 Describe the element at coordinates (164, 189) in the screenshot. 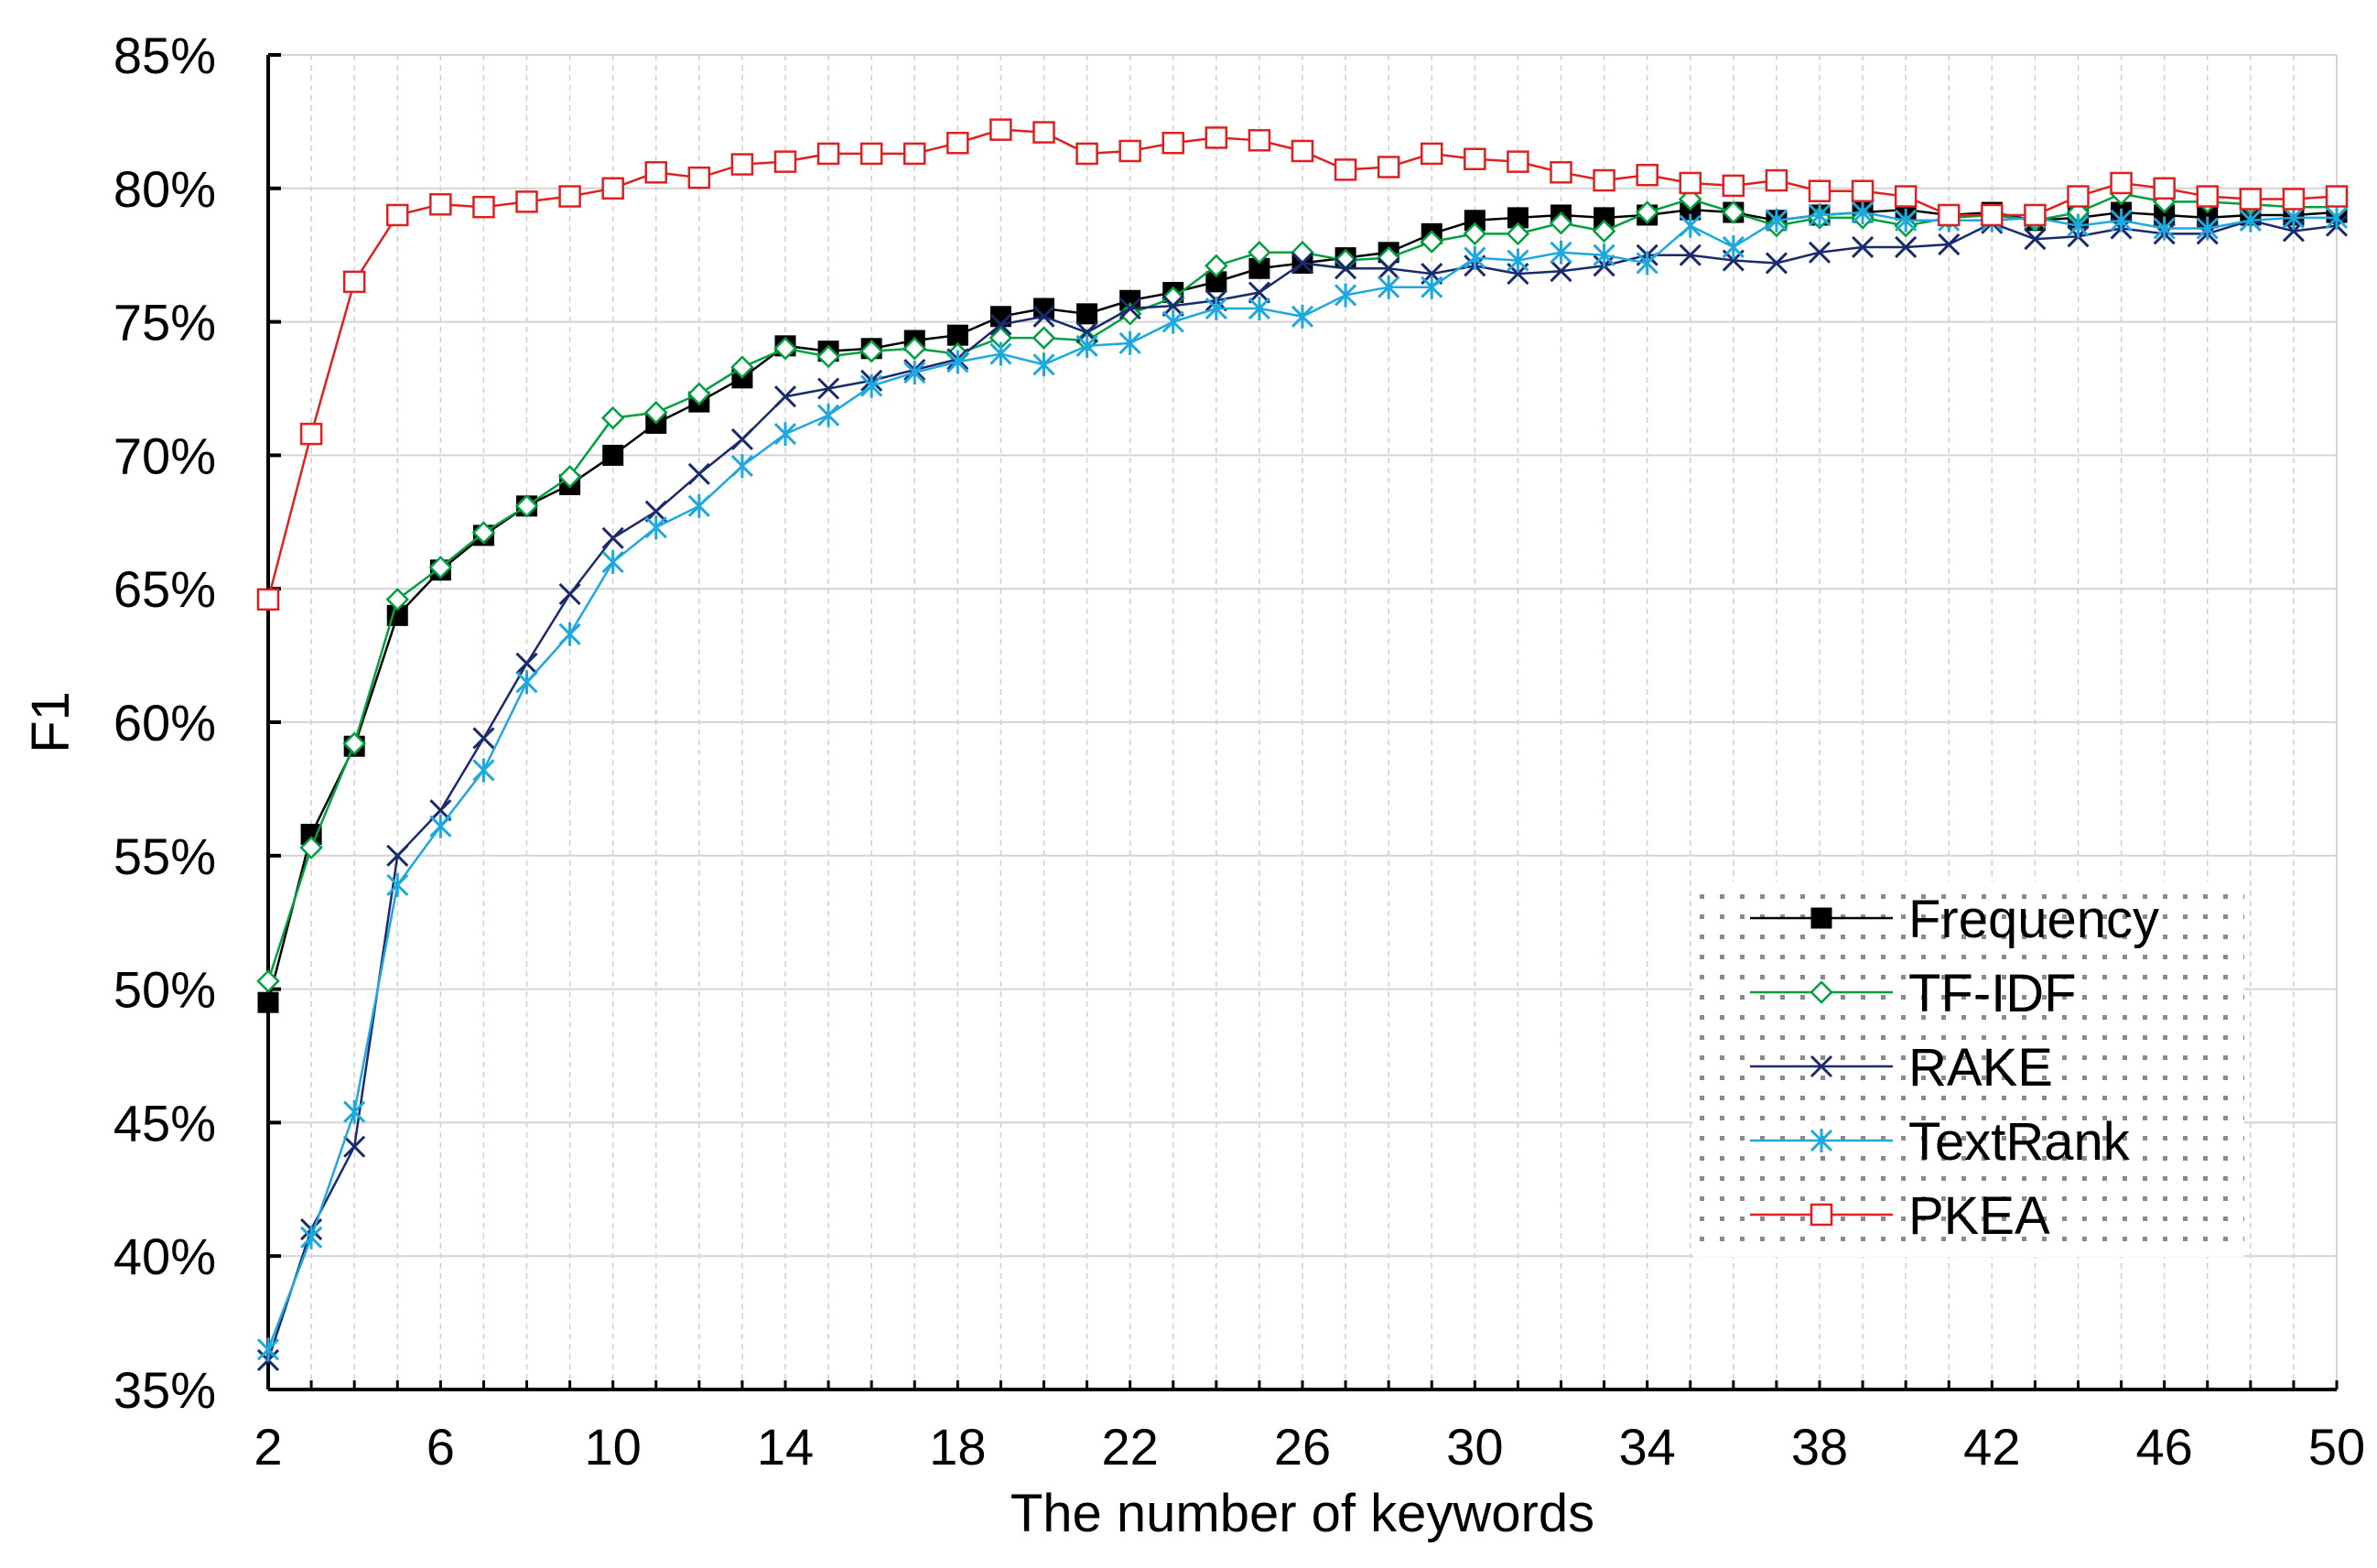

I see `y-tick-label: 80%` at that location.